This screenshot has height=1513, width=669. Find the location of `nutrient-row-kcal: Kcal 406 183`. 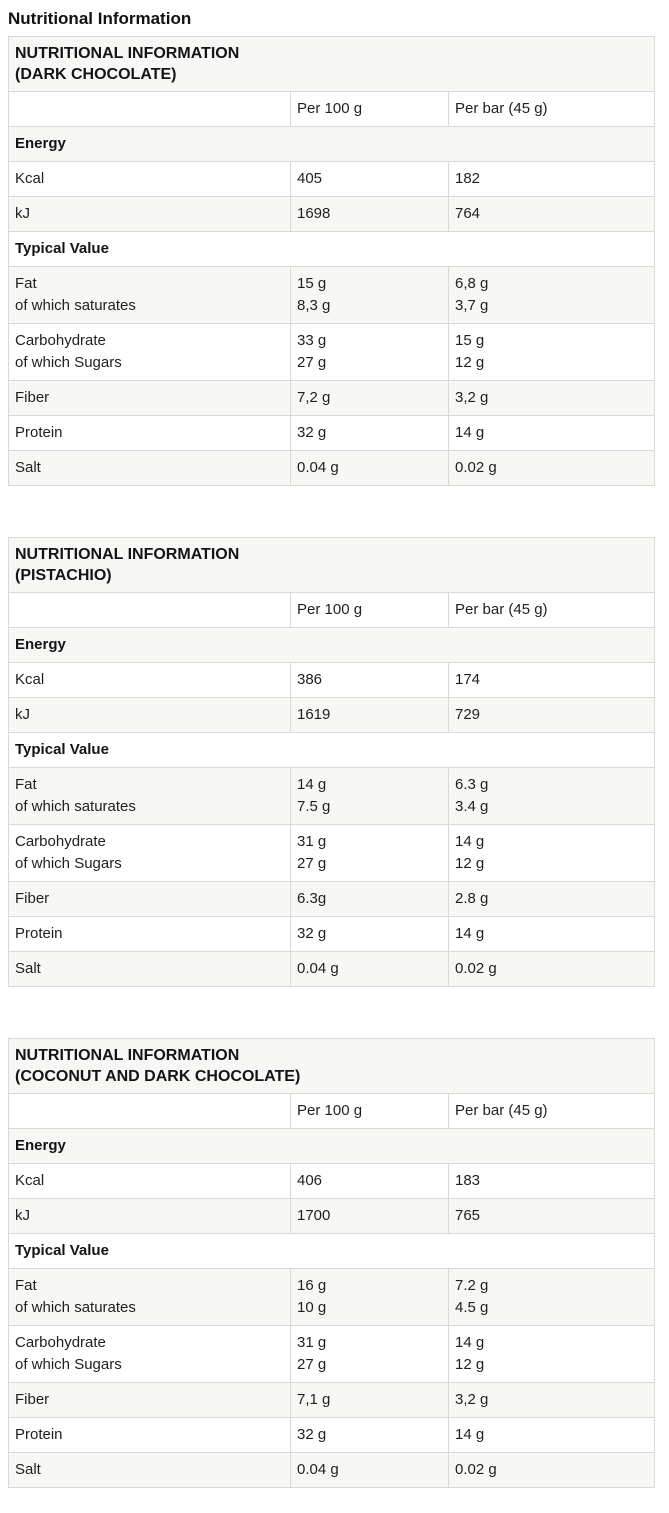

nutrient-row-kcal: Kcal 406 183 is located at coordinates (332, 1181).